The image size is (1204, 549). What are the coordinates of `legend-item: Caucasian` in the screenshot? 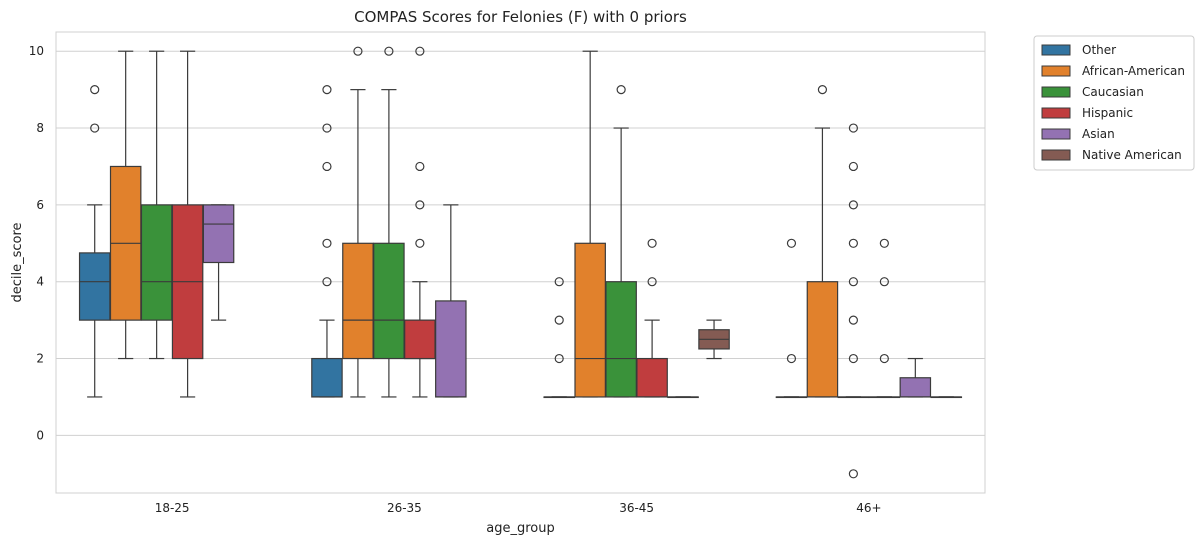 It's located at (1092, 92).